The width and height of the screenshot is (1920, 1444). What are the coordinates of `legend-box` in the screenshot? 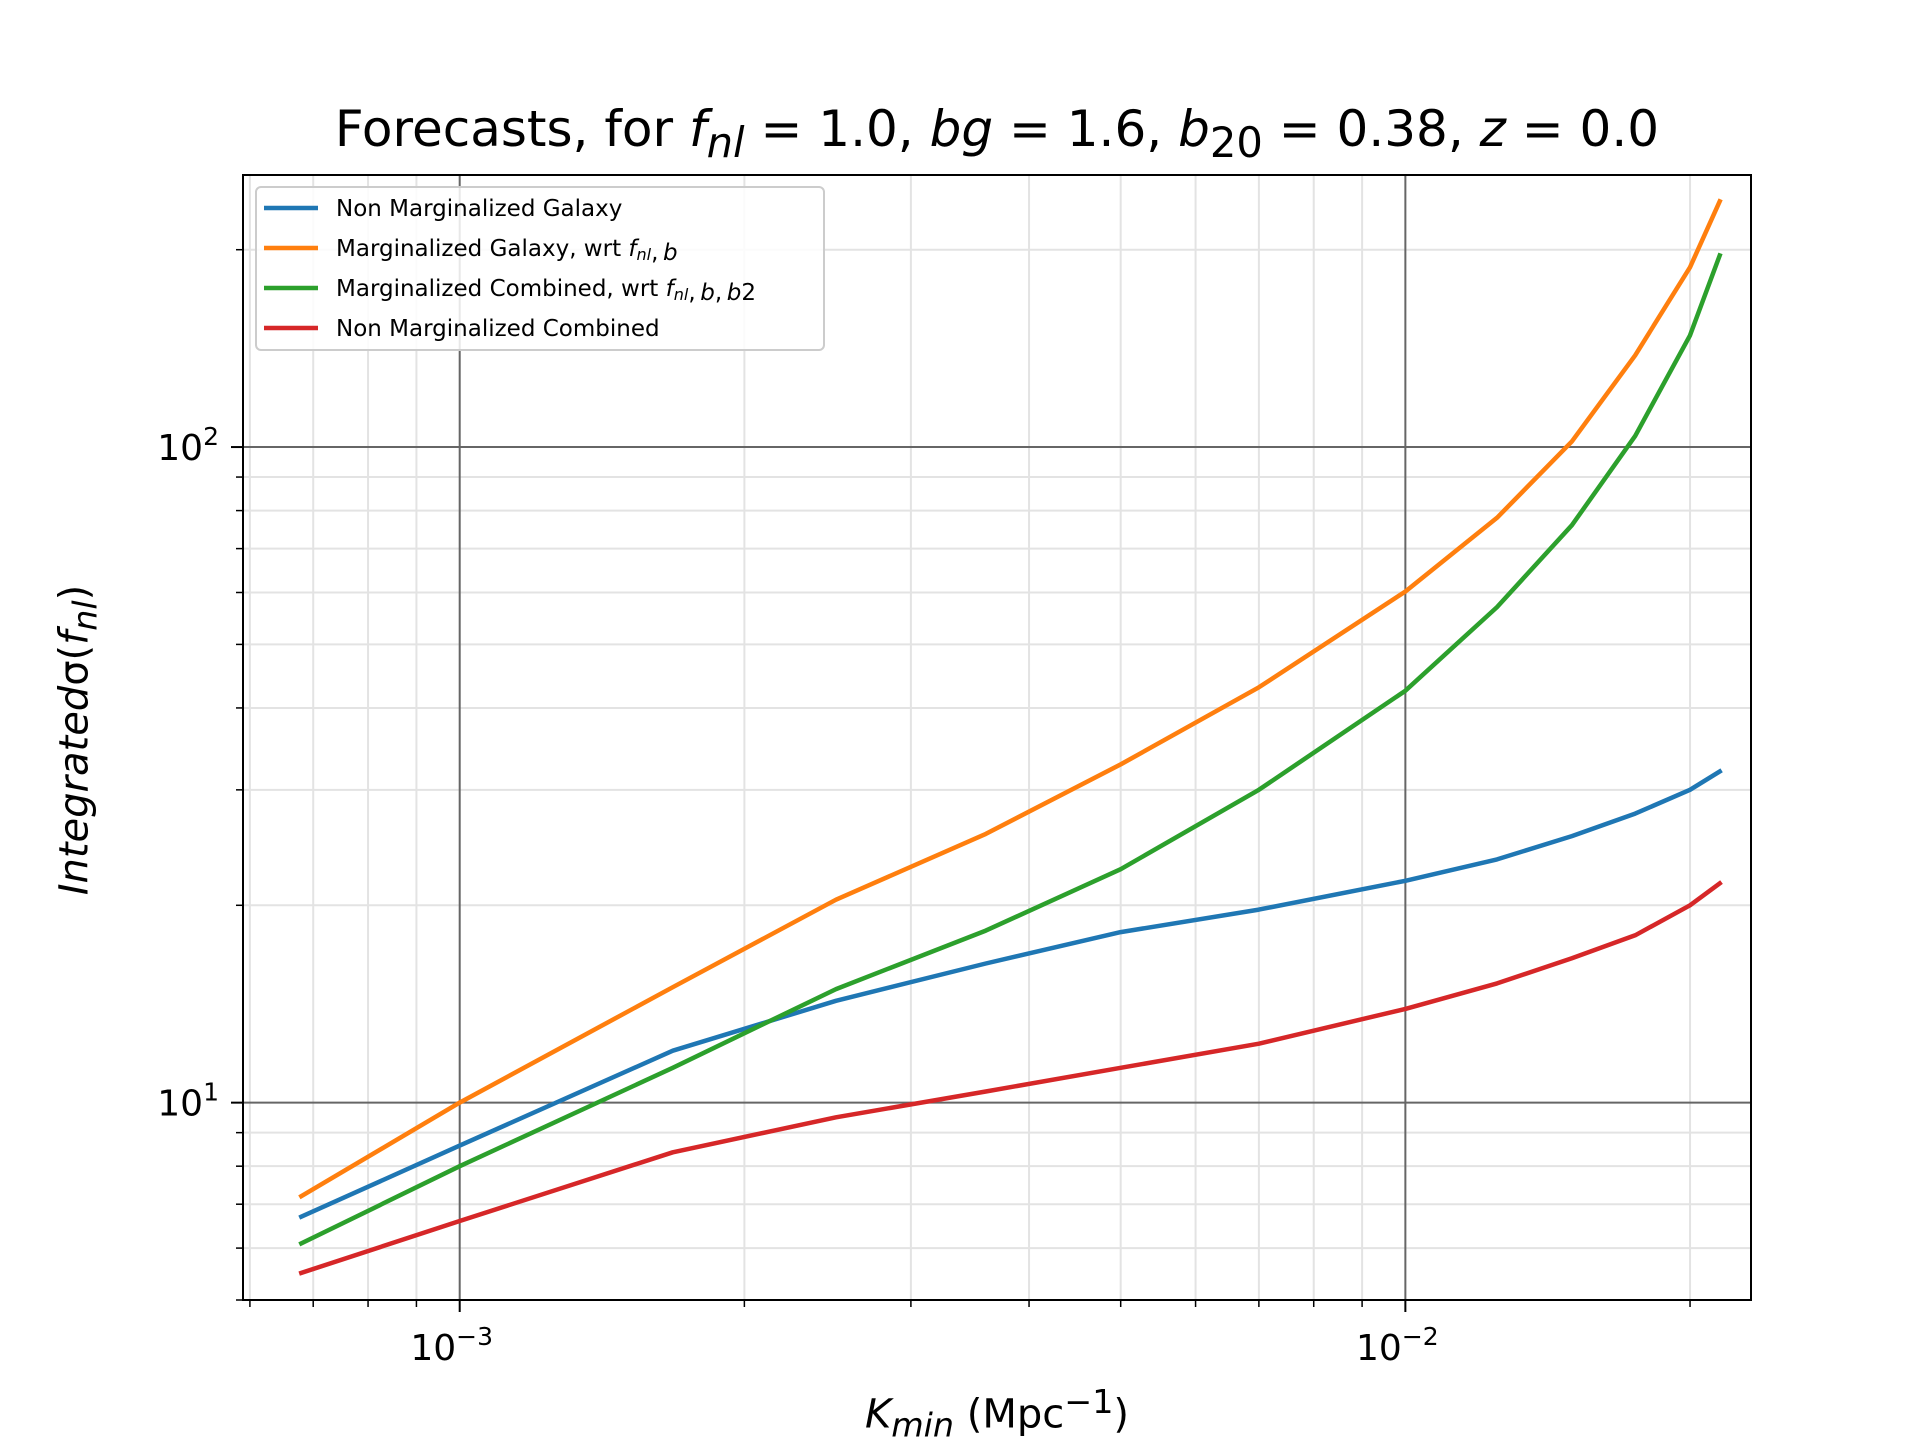 It's located at (540, 268).